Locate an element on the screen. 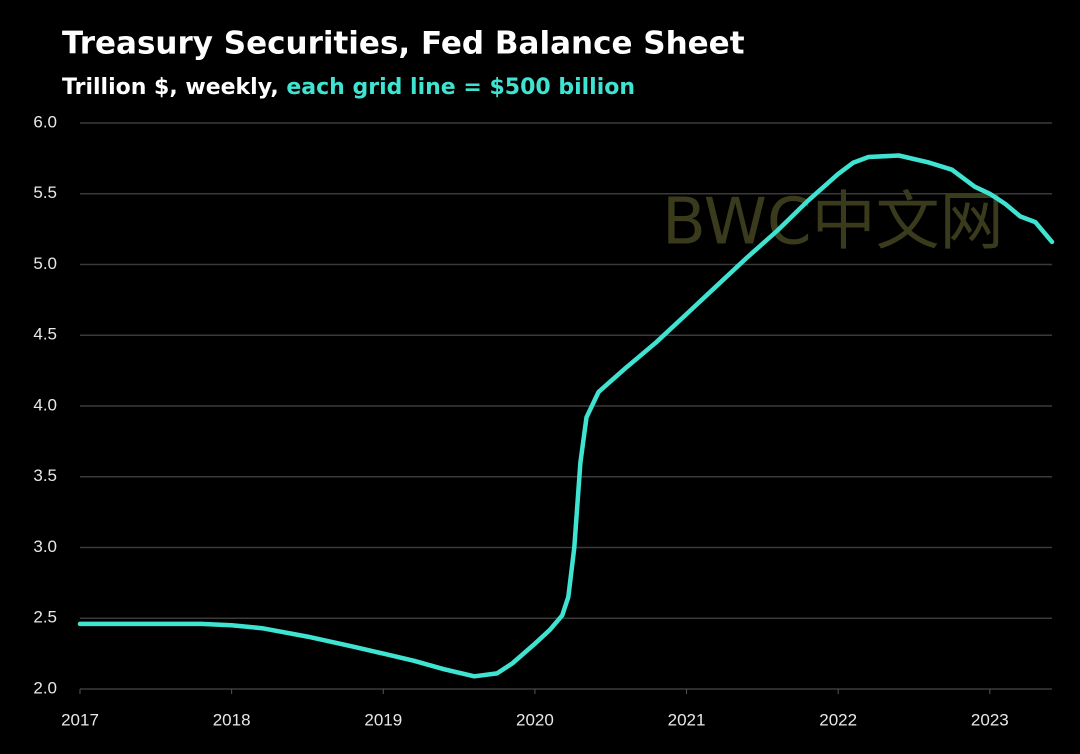 This screenshot has height=754, width=1080. x-tick-label: 2021 is located at coordinates (687, 719).